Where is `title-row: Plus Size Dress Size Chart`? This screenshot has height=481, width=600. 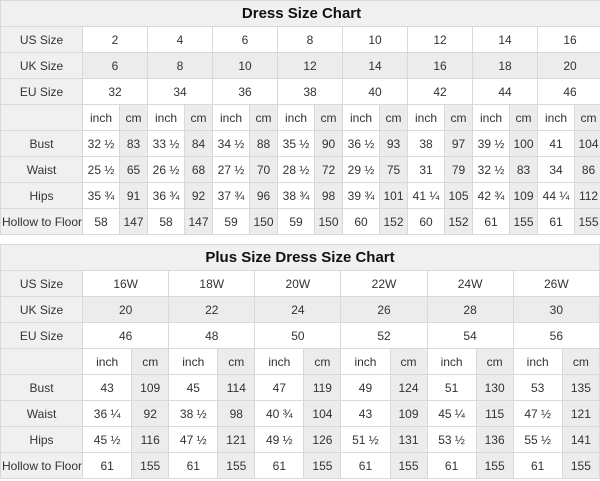 title-row: Plus Size Dress Size Chart is located at coordinates (300, 257).